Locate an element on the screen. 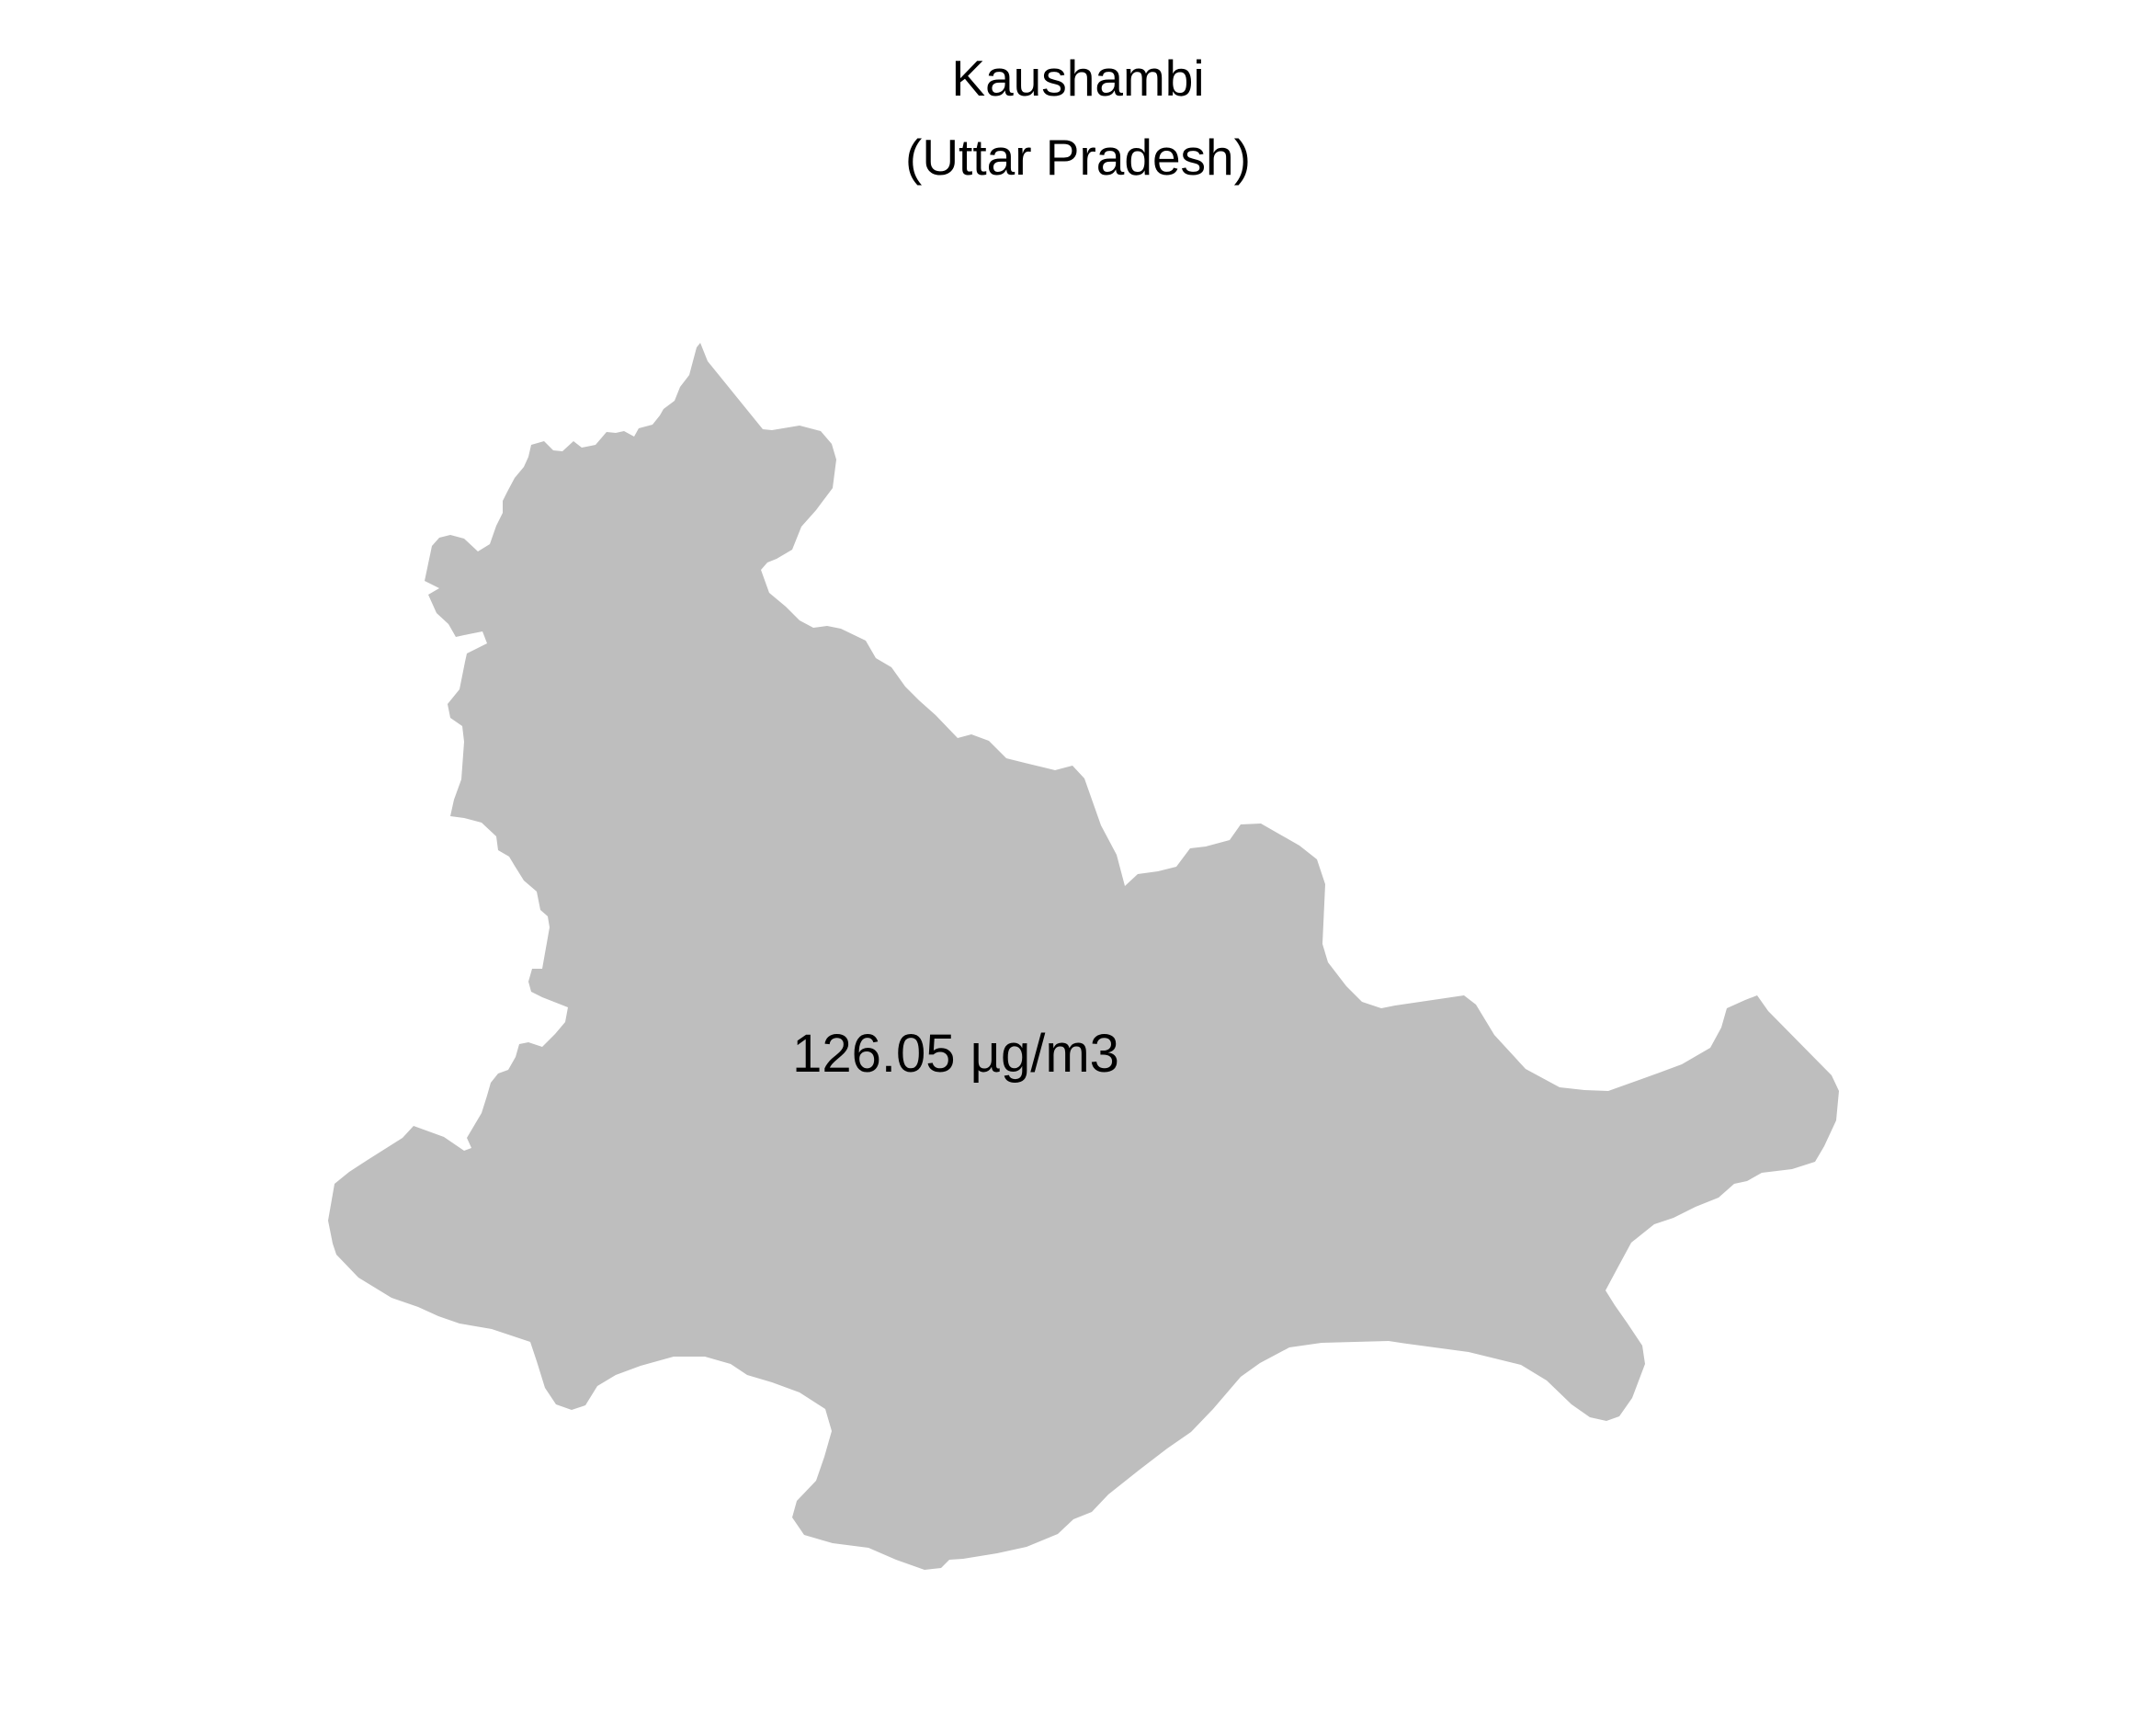  map-title: Kaushambi is located at coordinates (1078, 78).